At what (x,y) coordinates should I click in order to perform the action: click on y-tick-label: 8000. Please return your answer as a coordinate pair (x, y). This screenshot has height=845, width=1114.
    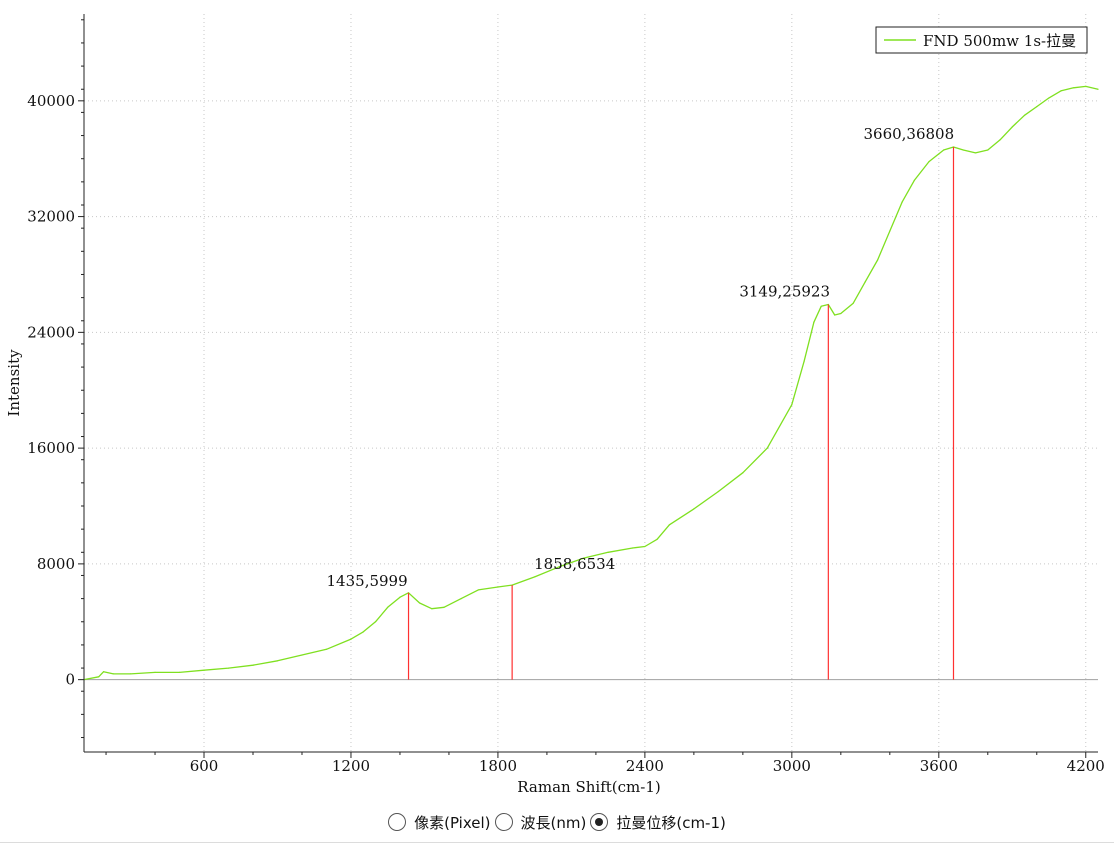
    Looking at the image, I should click on (56, 564).